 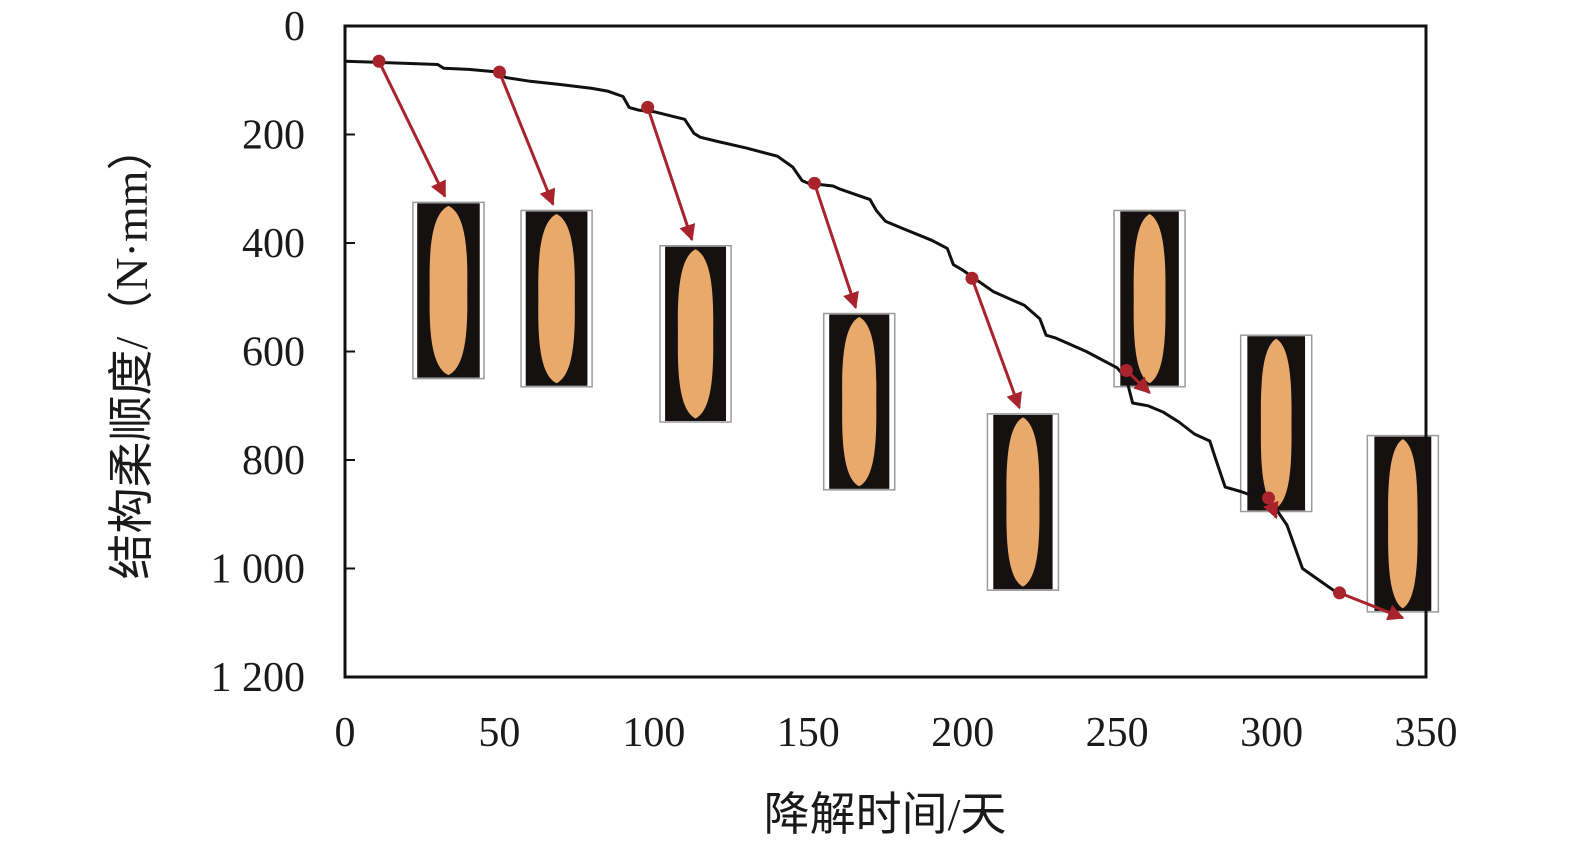 What do you see at coordinates (653, 733) in the screenshot?
I see `x-tick-label: 100` at bounding box center [653, 733].